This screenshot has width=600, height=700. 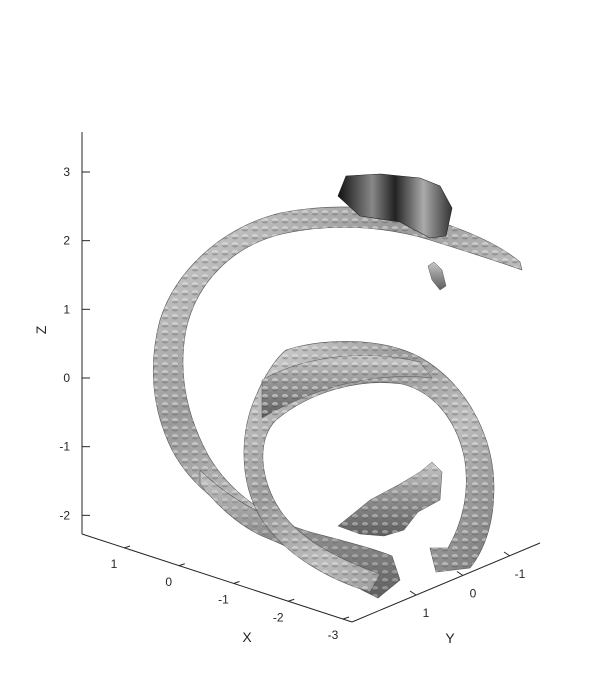 What do you see at coordinates (66, 172) in the screenshot?
I see `z-tick-label: 3` at bounding box center [66, 172].